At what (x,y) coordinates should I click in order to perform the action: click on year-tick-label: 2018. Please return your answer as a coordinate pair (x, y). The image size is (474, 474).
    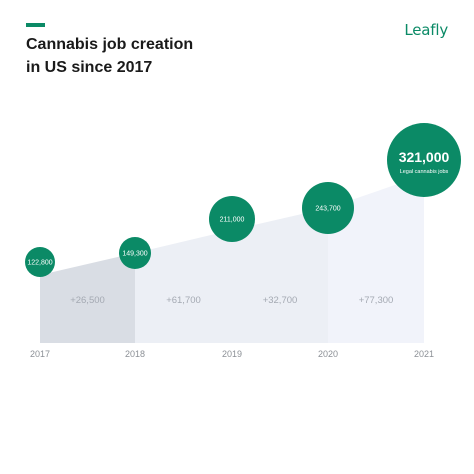
    Looking at the image, I should click on (135, 354).